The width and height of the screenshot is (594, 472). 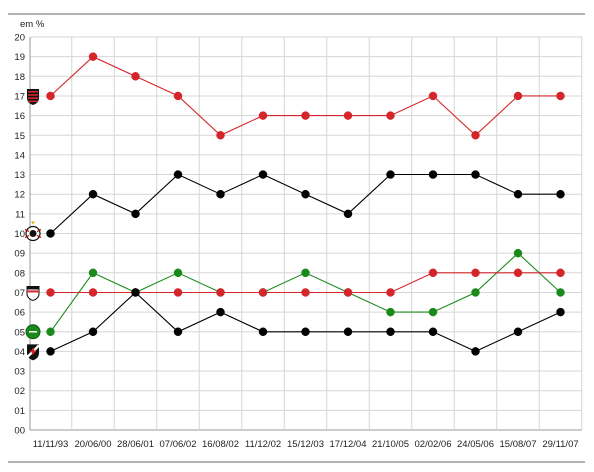 I want to click on crest-top, so click(x=33, y=288).